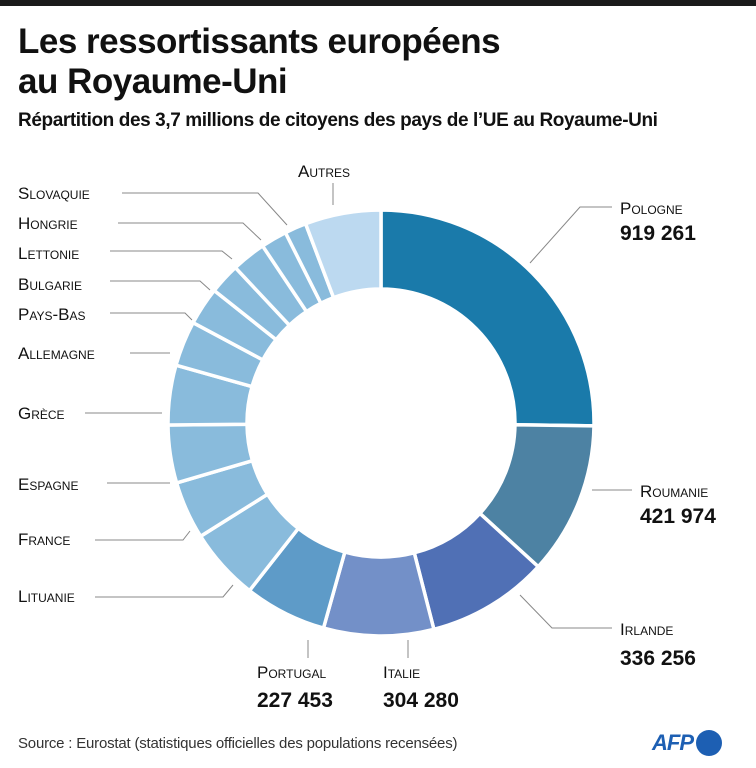 The width and height of the screenshot is (756, 768). Describe the element at coordinates (378, 3) in the screenshot. I see `top-bar` at that location.